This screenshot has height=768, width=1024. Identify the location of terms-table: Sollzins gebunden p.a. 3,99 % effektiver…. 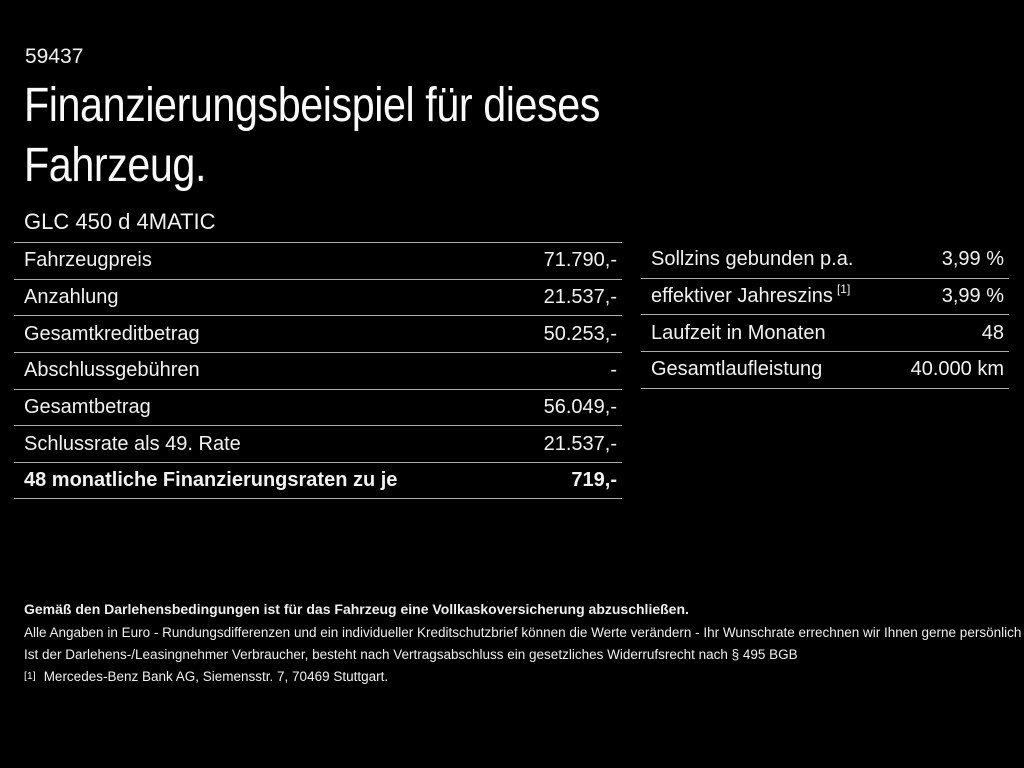
(825, 315).